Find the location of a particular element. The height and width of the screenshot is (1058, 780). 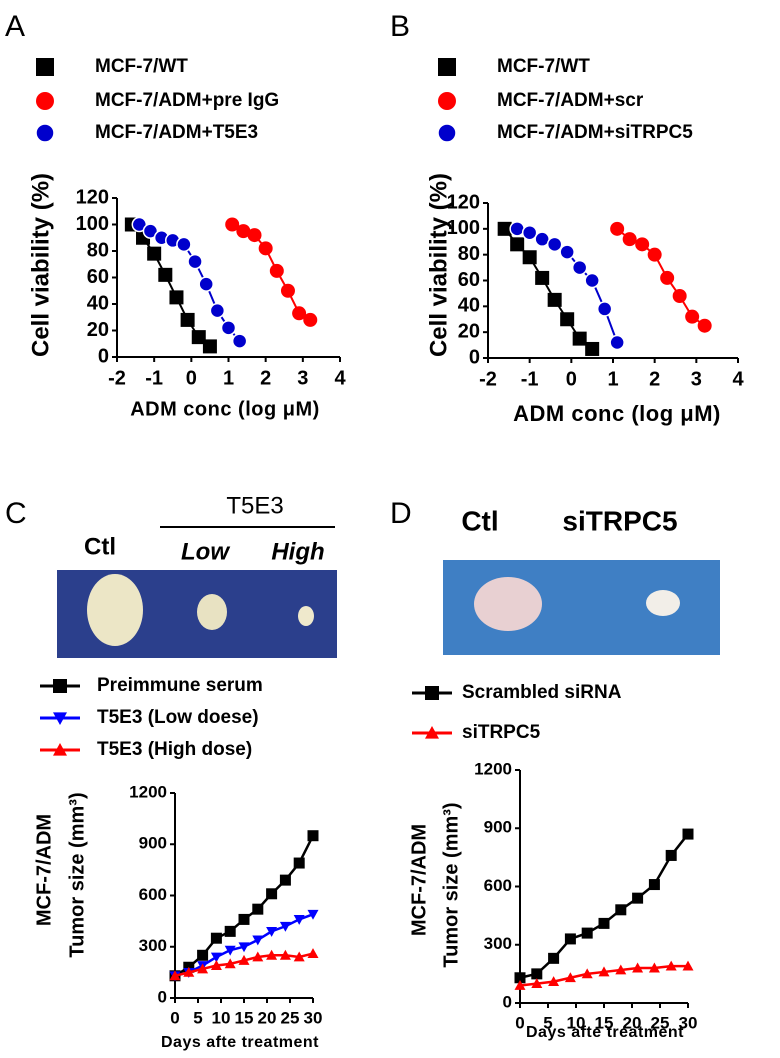

tumor-photo is located at coordinates (197, 614).